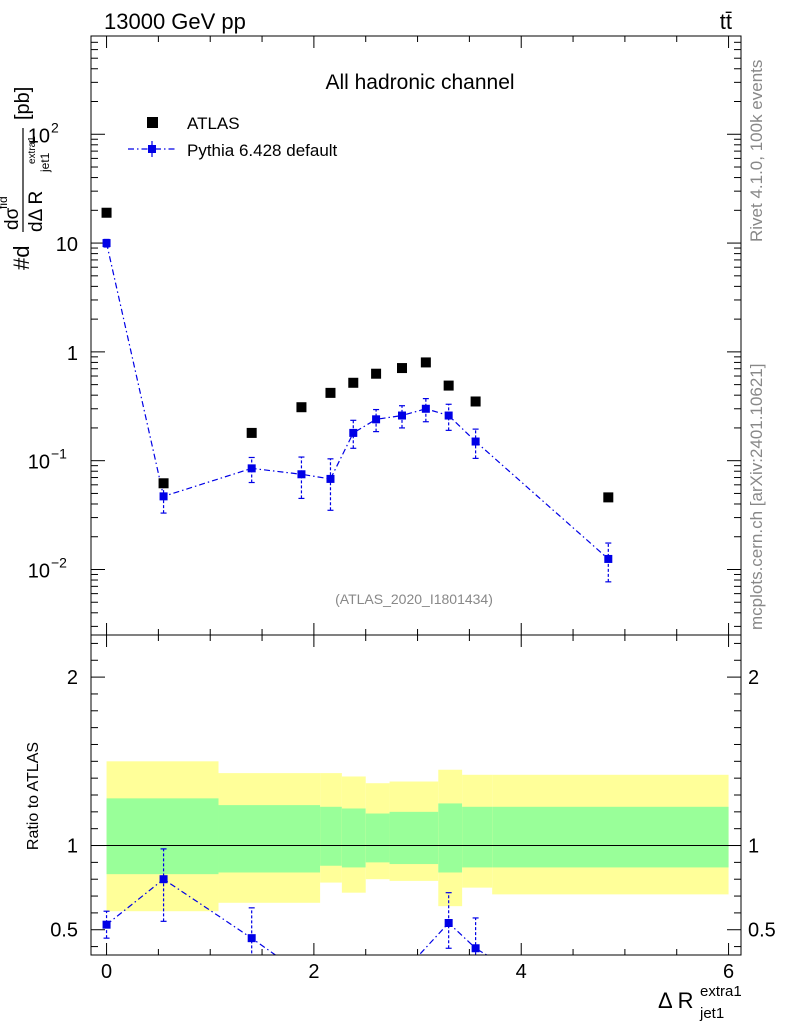  What do you see at coordinates (721, 991) in the screenshot?
I see `xlabel-sup: extra1` at bounding box center [721, 991].